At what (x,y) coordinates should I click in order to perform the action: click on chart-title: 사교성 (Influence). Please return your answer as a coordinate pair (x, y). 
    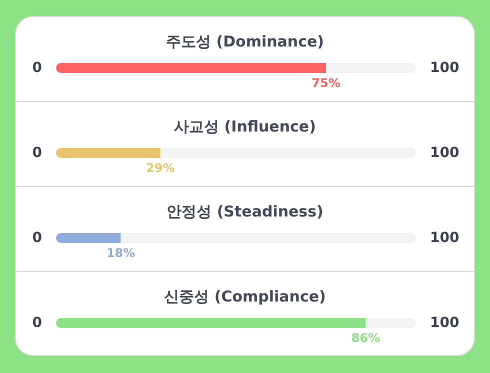
    Looking at the image, I should click on (245, 127).